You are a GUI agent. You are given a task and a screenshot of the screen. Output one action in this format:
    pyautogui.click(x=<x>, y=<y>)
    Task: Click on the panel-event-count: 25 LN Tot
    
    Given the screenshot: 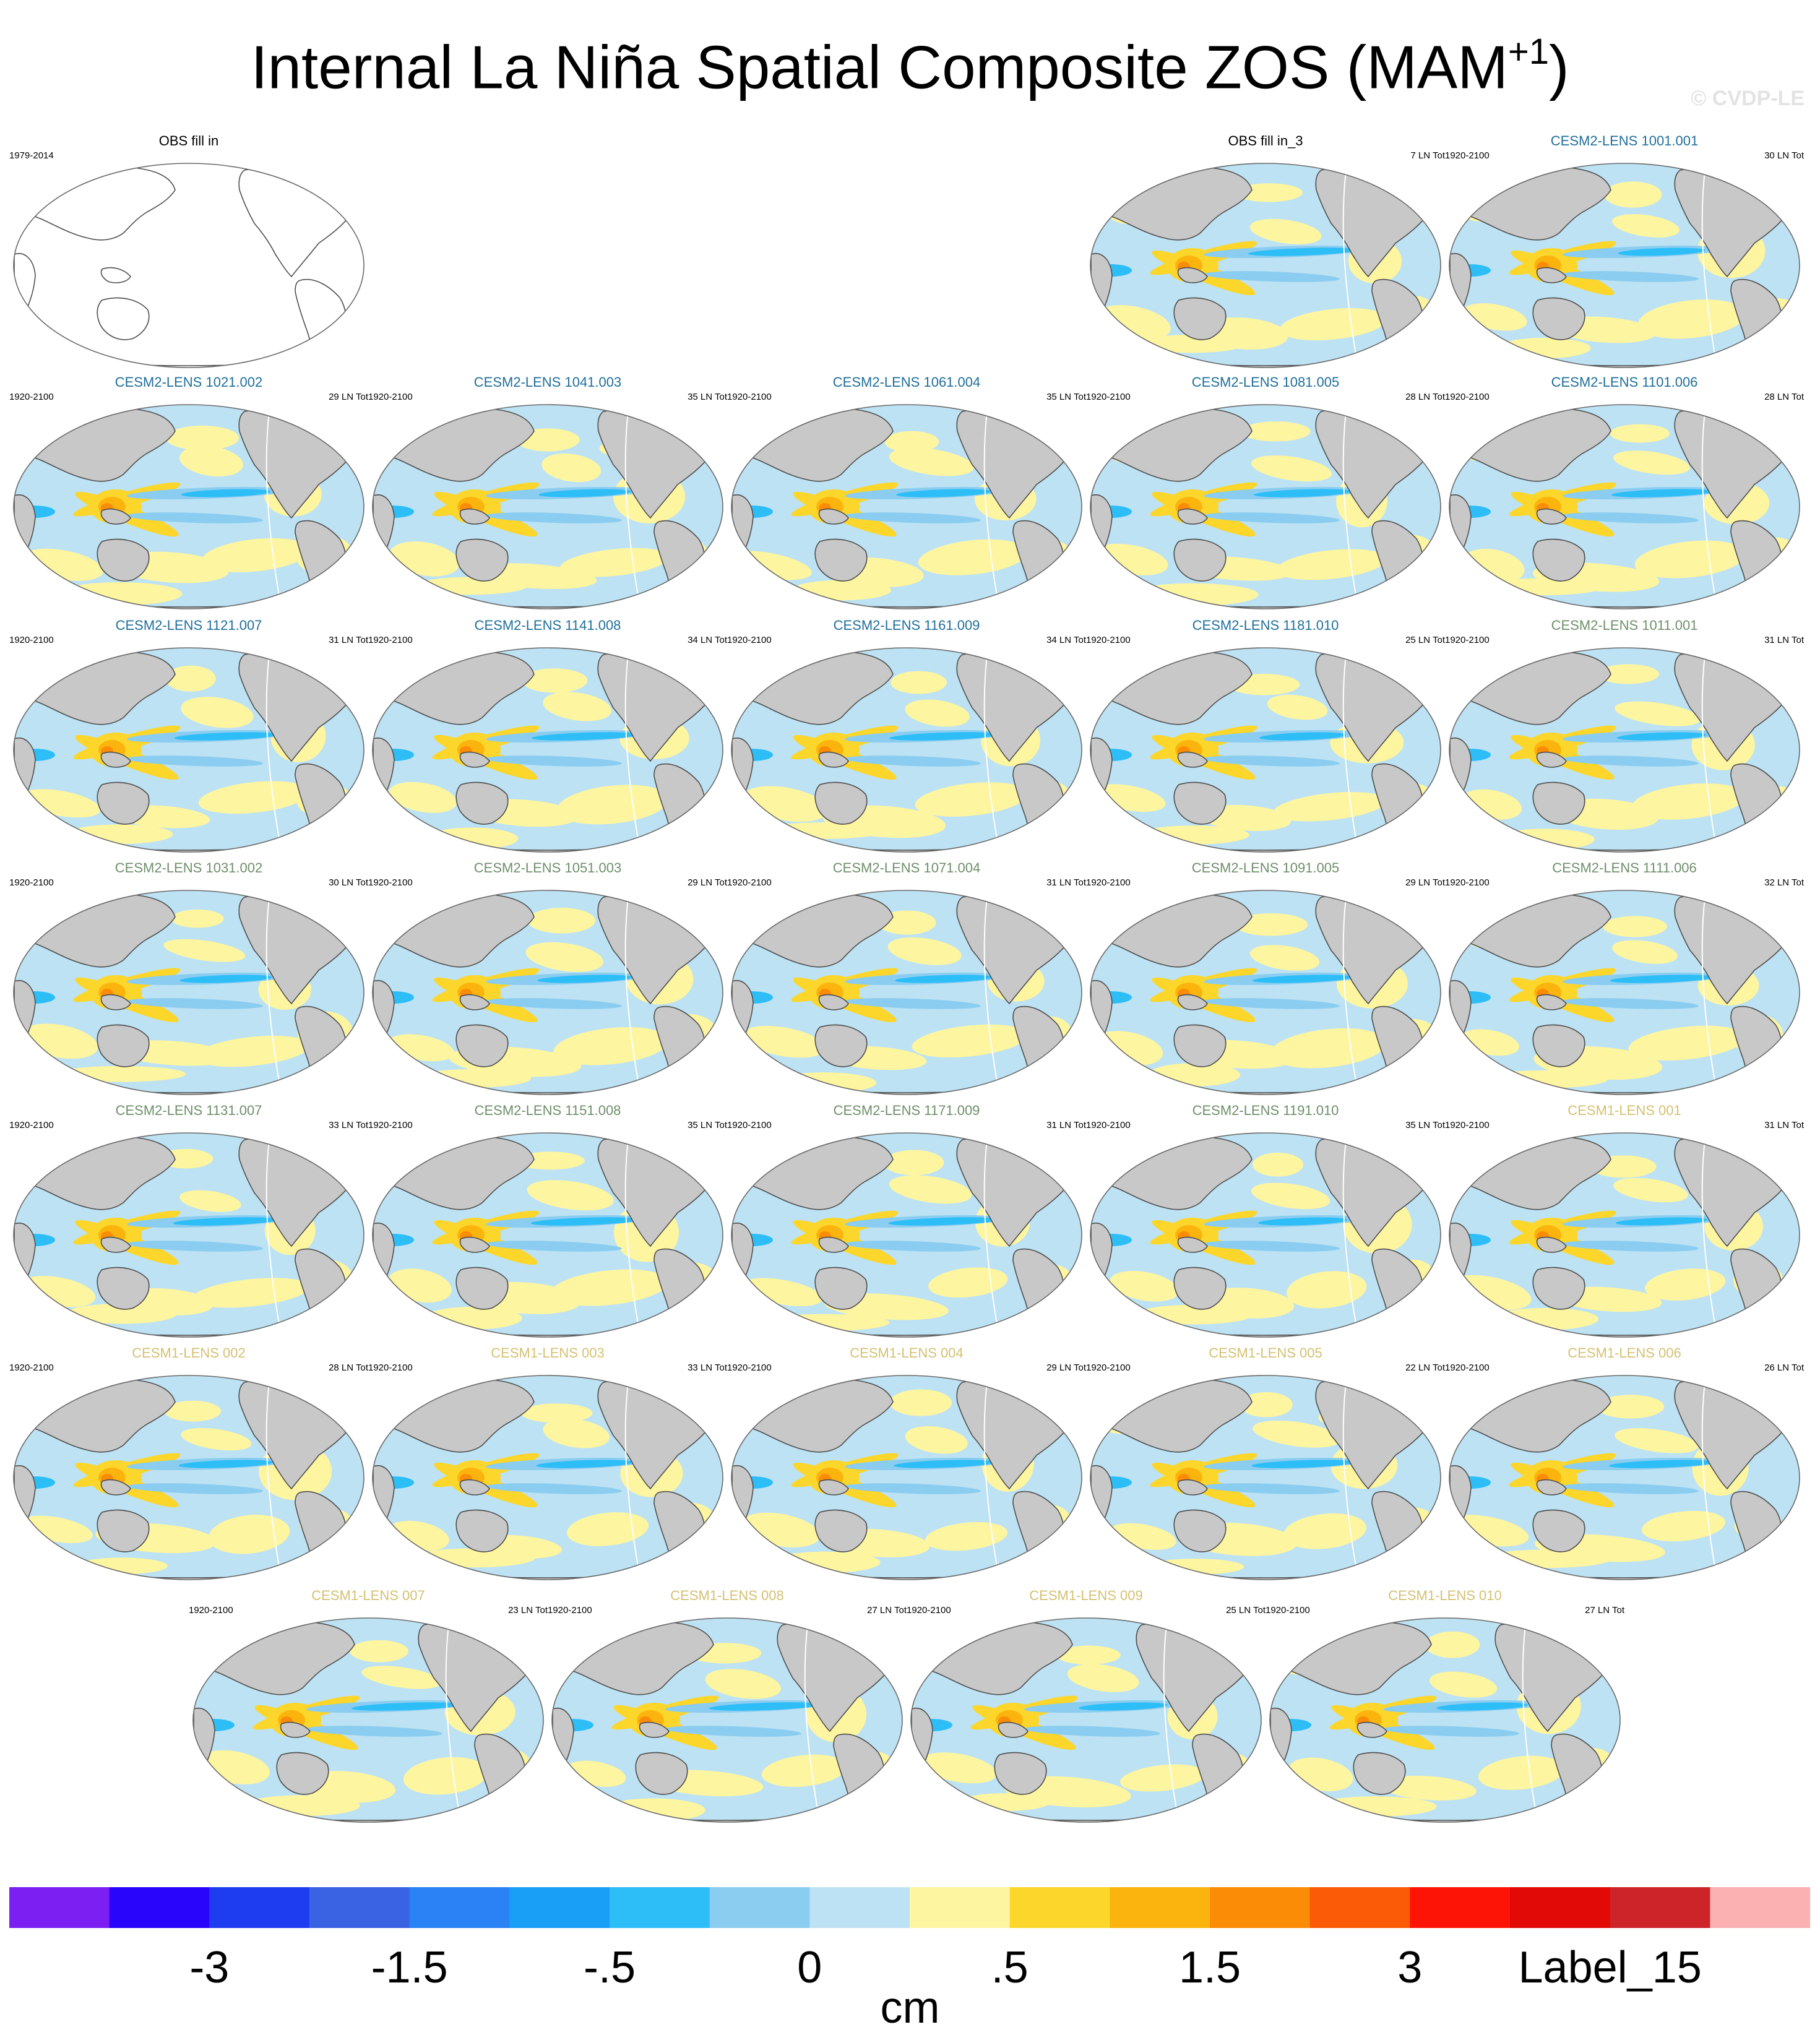 What is the action you would take?
    pyautogui.click(x=1246, y=1610)
    